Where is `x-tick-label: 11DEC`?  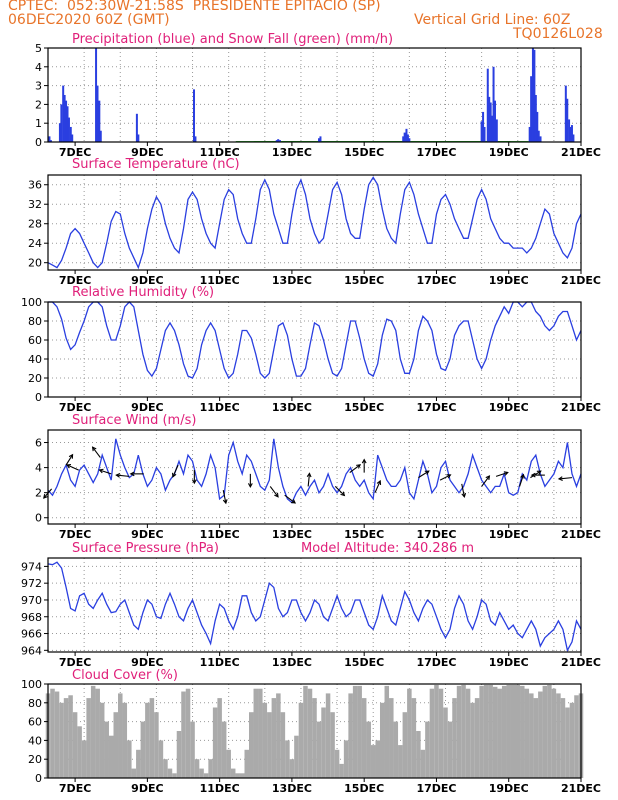
x-tick-label: 11DEC is located at coordinates (220, 788).